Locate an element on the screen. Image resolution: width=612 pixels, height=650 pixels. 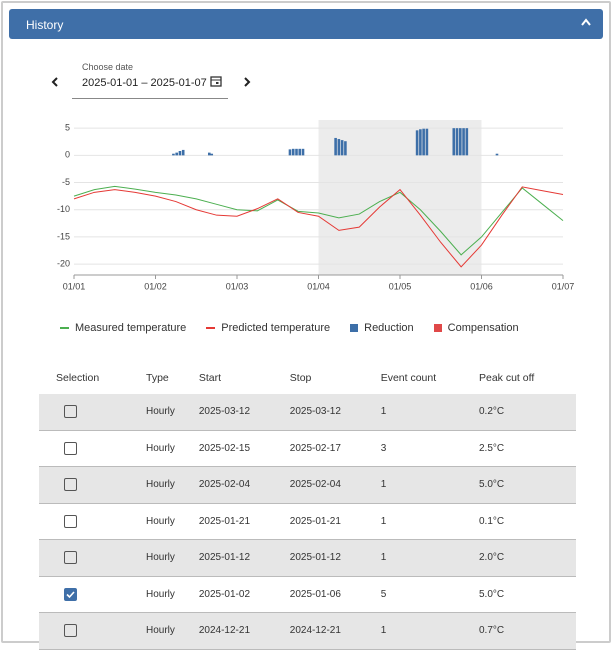
table-cell: 5 is located at coordinates (428, 594).